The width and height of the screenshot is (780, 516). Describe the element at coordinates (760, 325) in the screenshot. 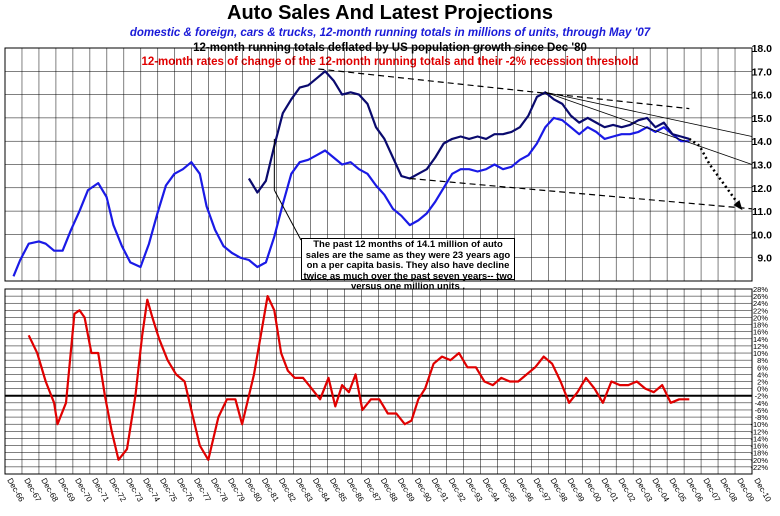

I see `bottom-y-tick-label: 18%` at that location.